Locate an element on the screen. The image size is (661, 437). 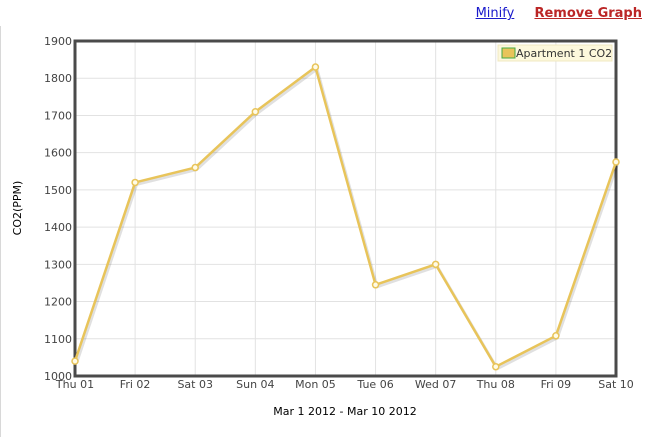
y-axis-label: CO2(PPM) is located at coordinates (17, 208).